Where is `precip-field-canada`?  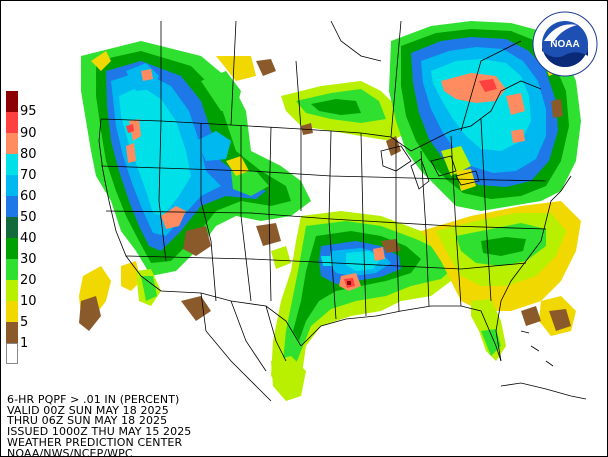
precip-field-canada is located at coordinates (306, 106).